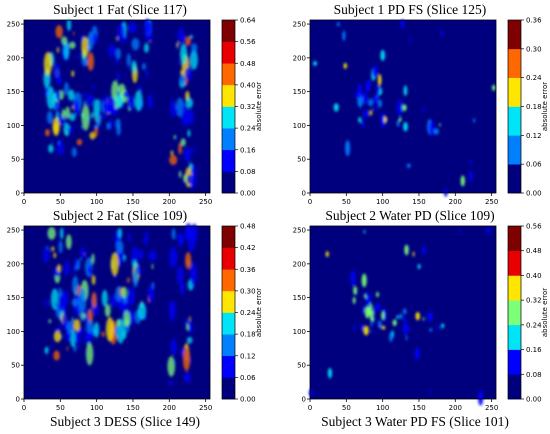 The image size is (550, 434). I want to click on panel-title-4: Subject 2 Water PD (Slice 109), so click(410, 215).